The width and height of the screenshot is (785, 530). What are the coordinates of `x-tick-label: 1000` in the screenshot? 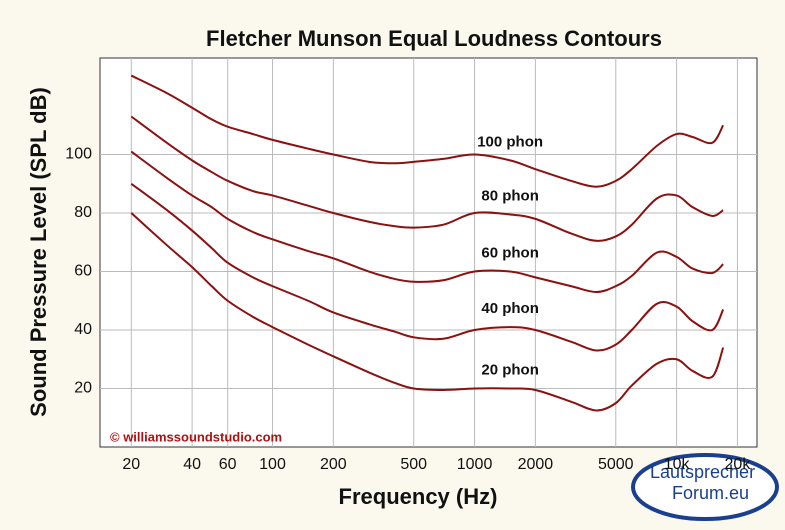 It's located at (475, 464).